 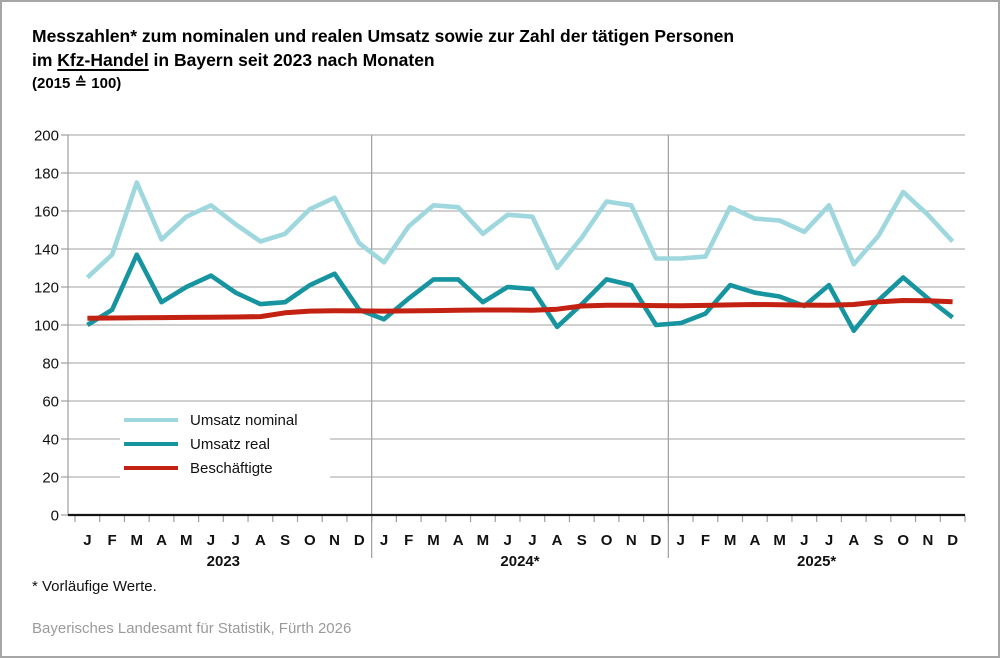 I want to click on y-tick-label: 140, so click(x=46, y=250).